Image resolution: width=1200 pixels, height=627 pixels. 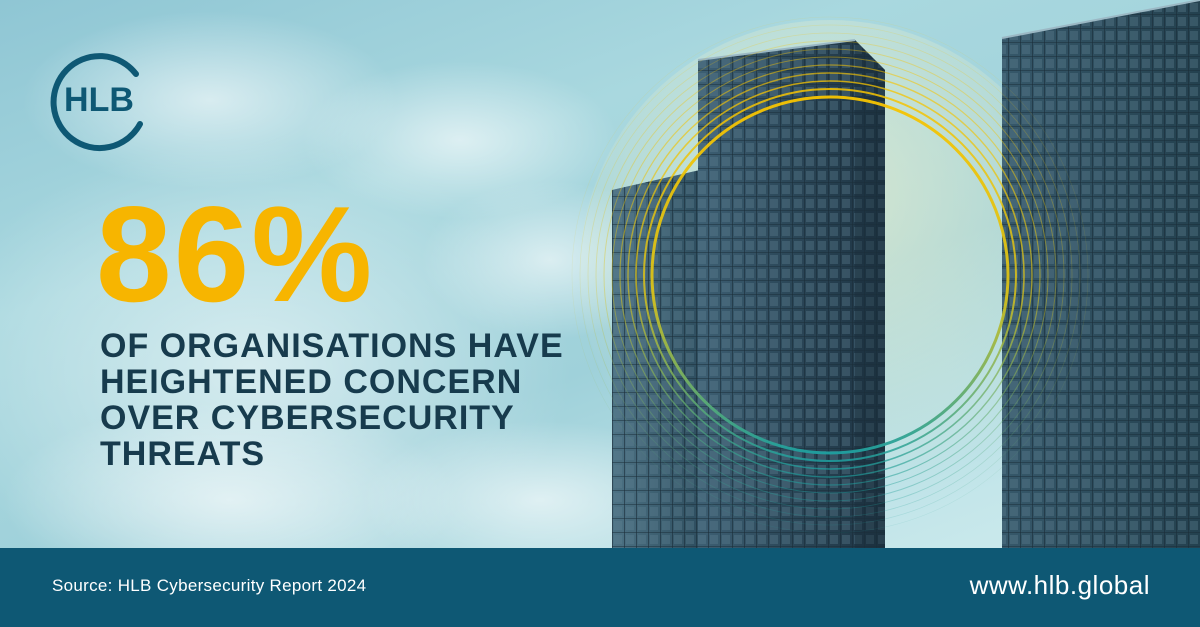 I want to click on website-link: www.hlb.global, so click(x=1059, y=585).